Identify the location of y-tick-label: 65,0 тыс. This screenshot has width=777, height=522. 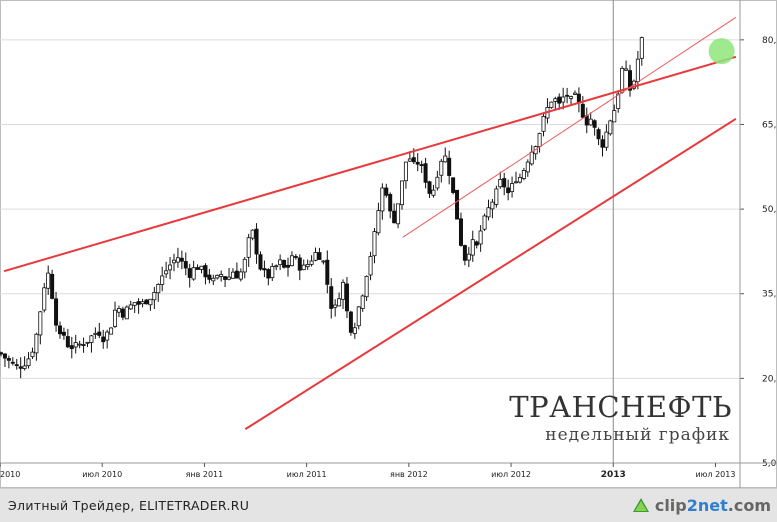
(769, 125).